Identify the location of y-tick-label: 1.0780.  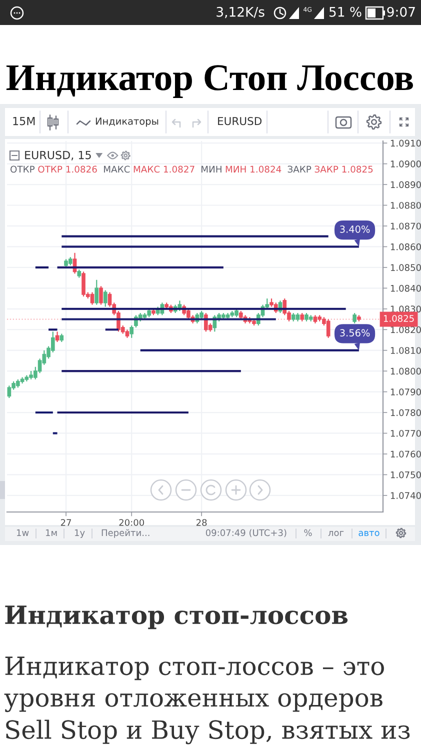
(405, 412).